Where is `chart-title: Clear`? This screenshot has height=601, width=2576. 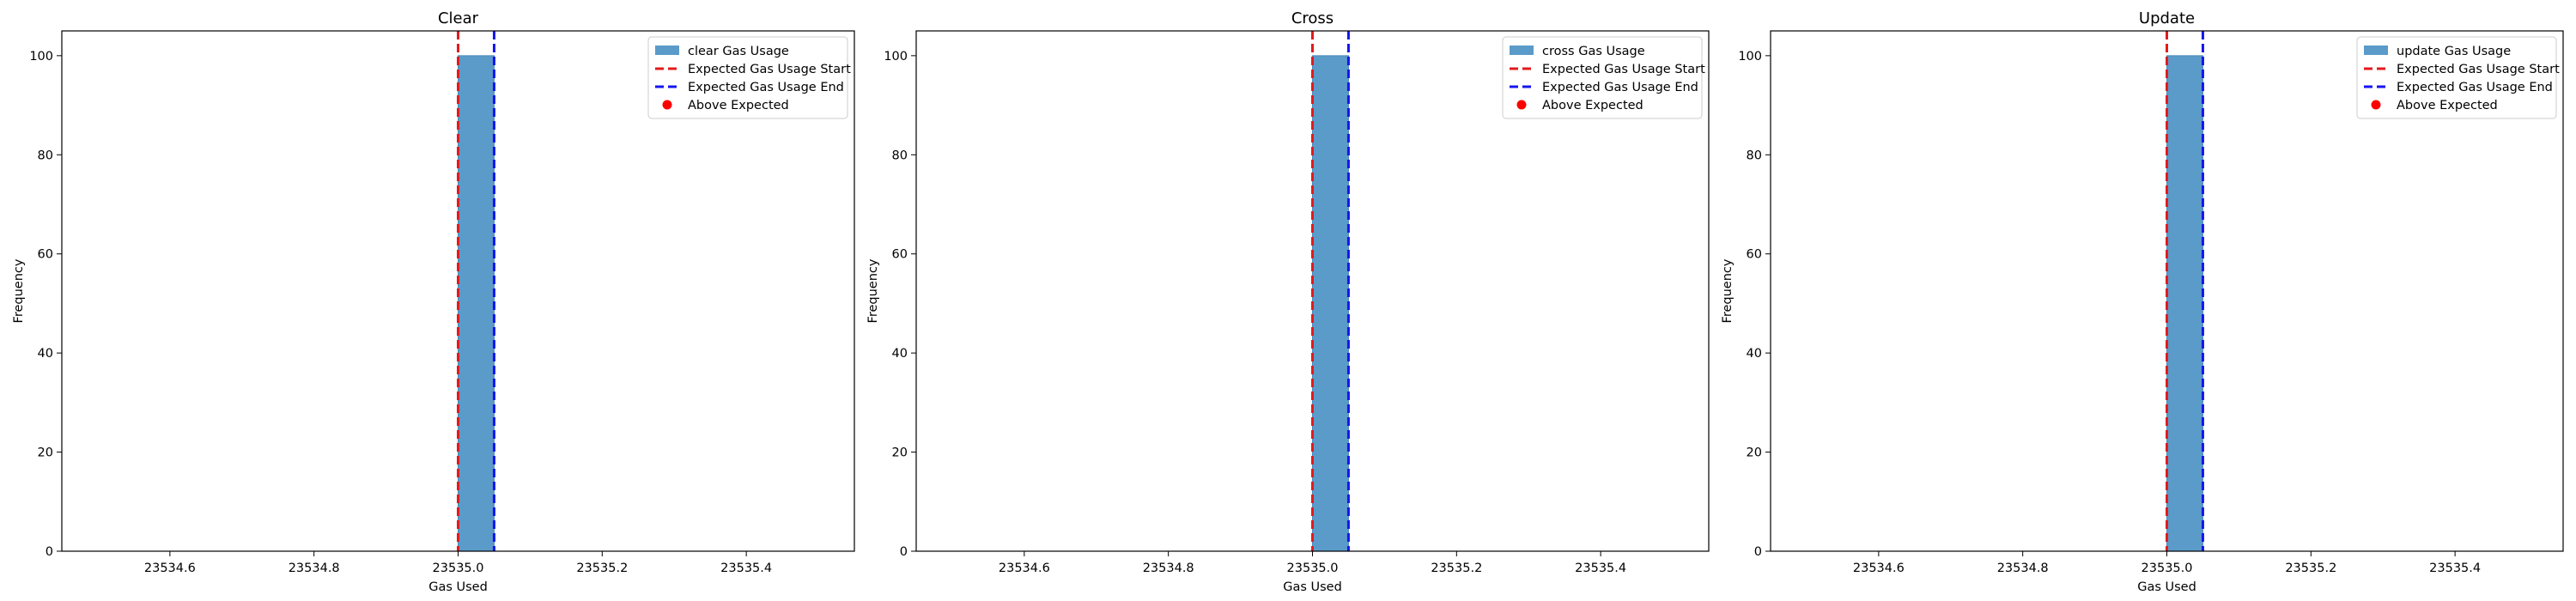 chart-title: Clear is located at coordinates (459, 18).